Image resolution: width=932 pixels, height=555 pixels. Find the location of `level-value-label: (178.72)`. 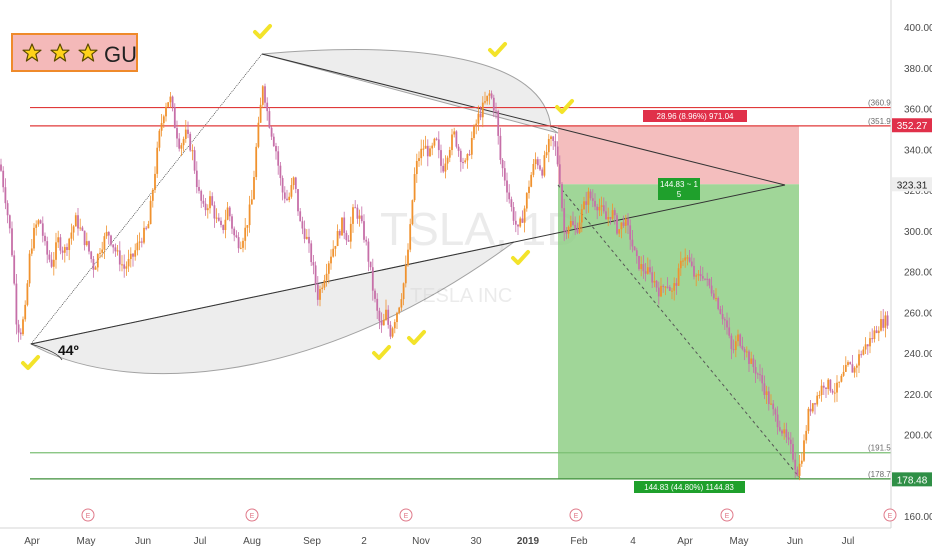

level-value-label: (178.72) is located at coordinates (883, 474).